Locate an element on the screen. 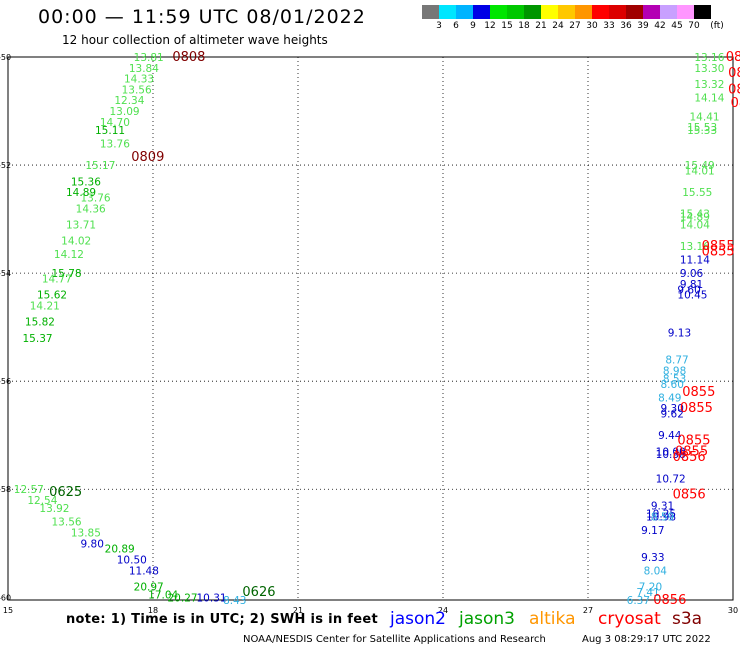 The height and width of the screenshot is (650, 740). wave-height-label: 15.11 is located at coordinates (110, 131).